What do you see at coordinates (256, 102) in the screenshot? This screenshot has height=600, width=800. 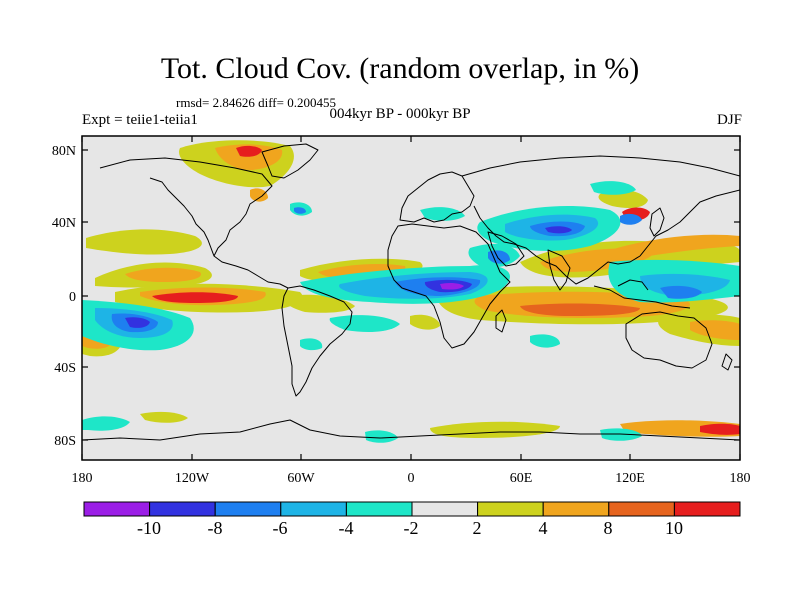 I see `stats-label: rmsd= 2.84626 diff= 0.200455` at bounding box center [256, 102].